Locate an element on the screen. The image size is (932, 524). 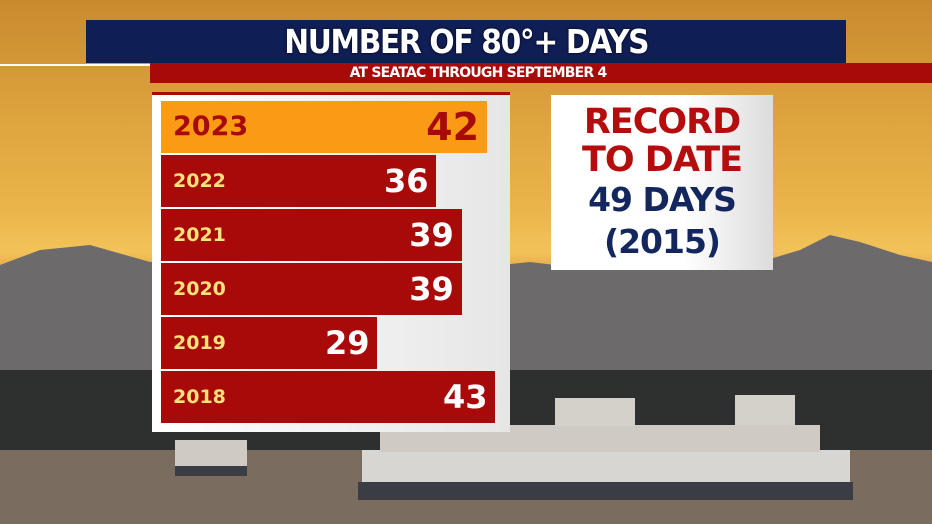
year-label: 2018 is located at coordinates (199, 397).